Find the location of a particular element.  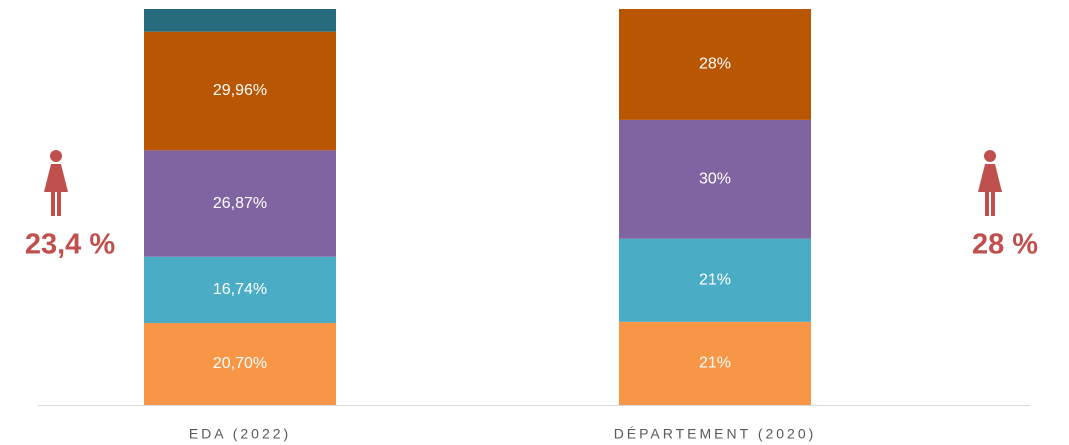

data-label: 28% is located at coordinates (715, 64).